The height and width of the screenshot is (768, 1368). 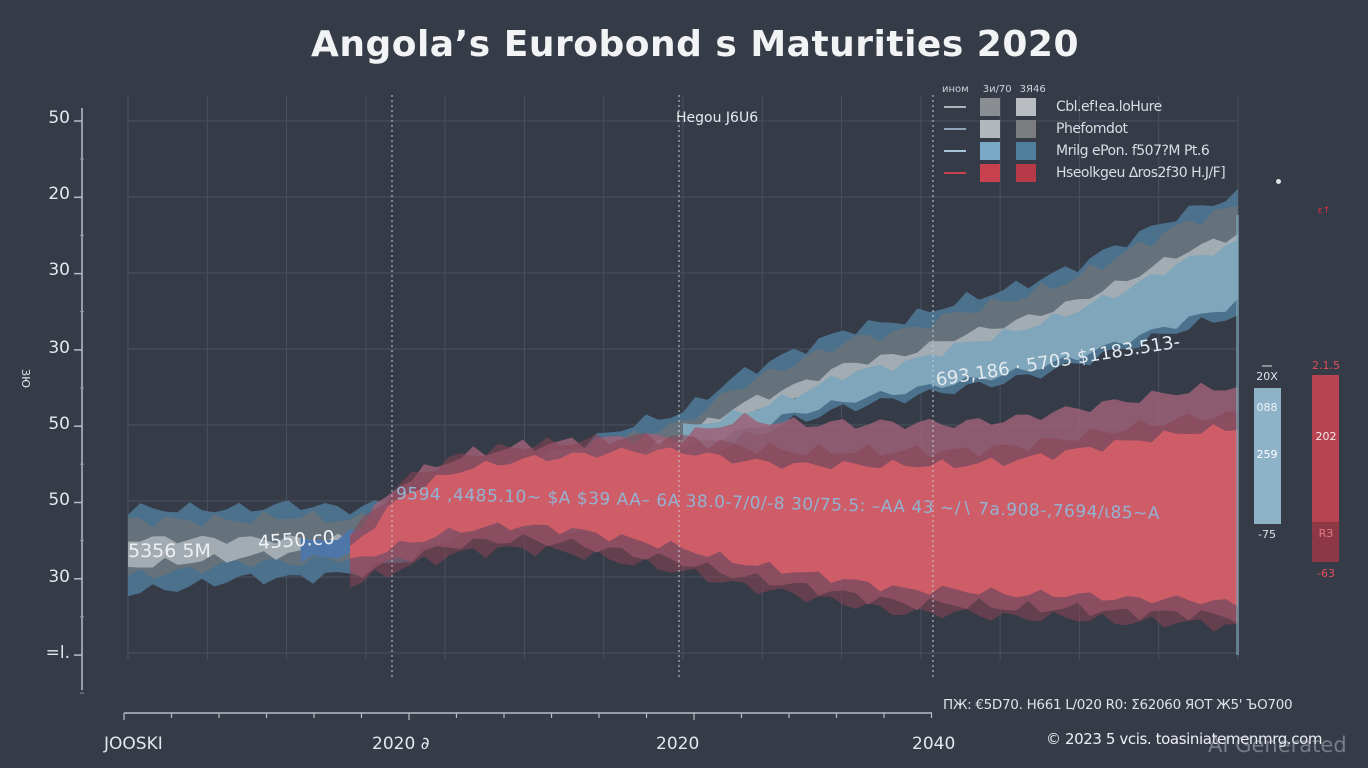 I want to click on x-tick-label: 2020, so click(x=678, y=744).